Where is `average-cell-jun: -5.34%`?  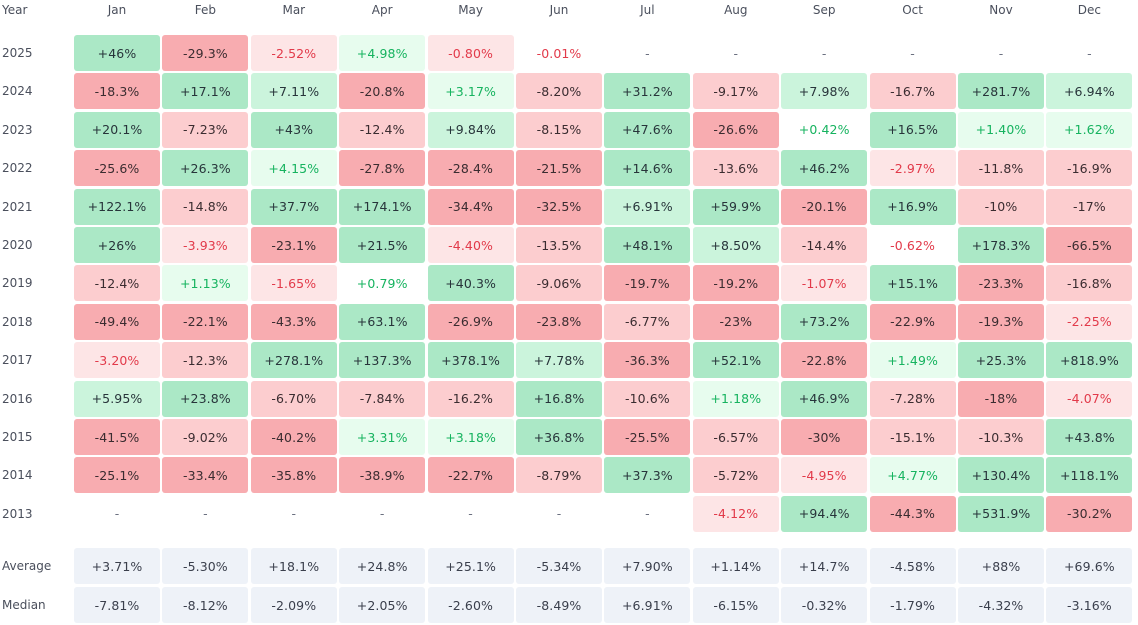
average-cell-jun: -5.34% is located at coordinates (559, 566).